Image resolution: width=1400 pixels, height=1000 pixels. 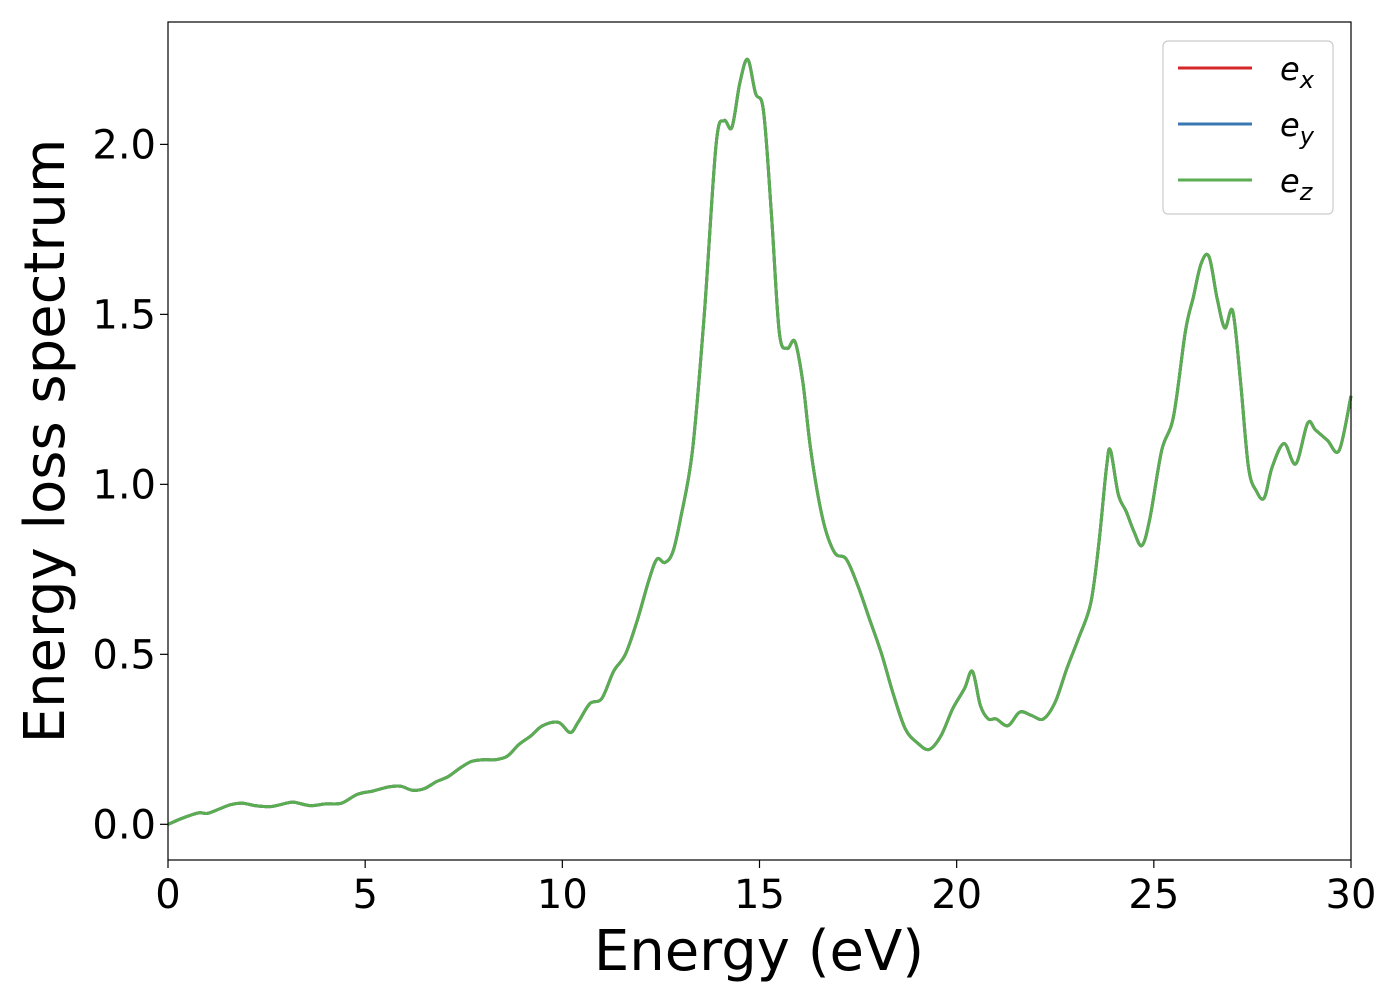 What do you see at coordinates (1307, 136) in the screenshot?
I see `legend-label-subscript: y` at bounding box center [1307, 136].